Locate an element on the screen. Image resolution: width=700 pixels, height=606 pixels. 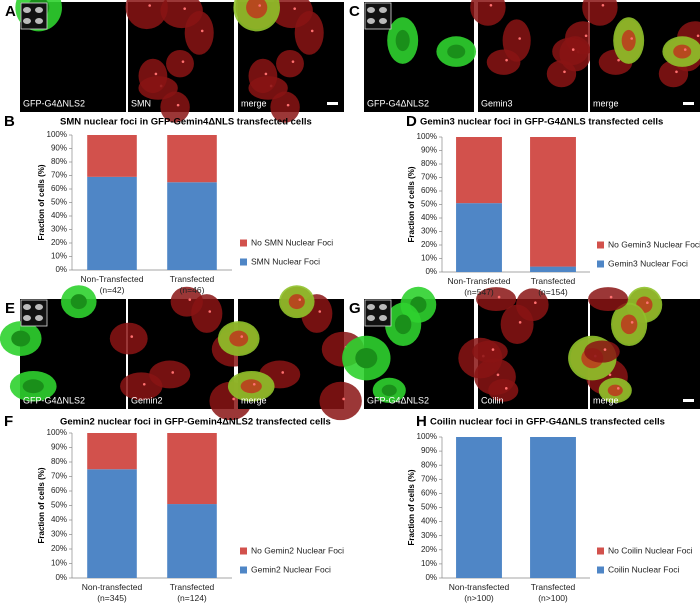
legend-label: No Coilin Nuclear Foci is located at coordinates (650, 550).